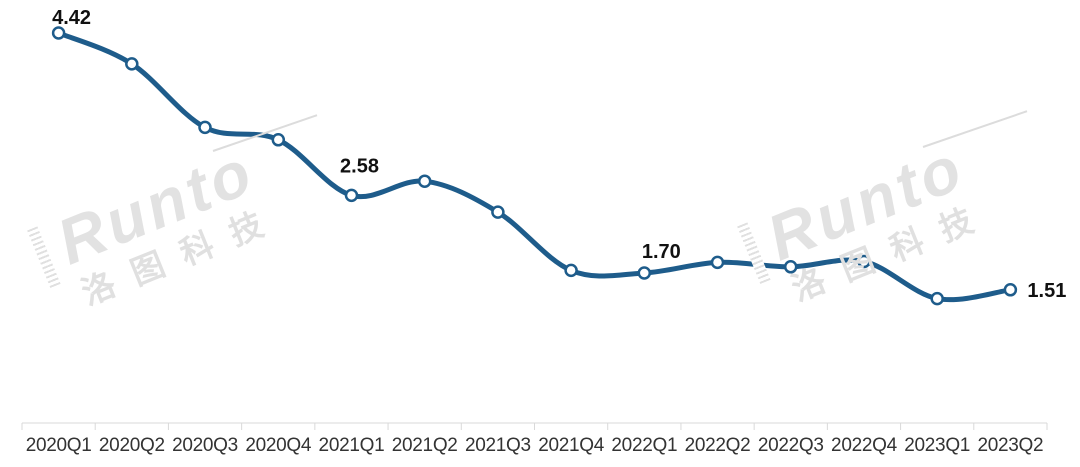 The image size is (1080, 467). Describe the element at coordinates (425, 445) in the screenshot. I see `x-axis-label-2021Q2: 2021Q2` at that location.